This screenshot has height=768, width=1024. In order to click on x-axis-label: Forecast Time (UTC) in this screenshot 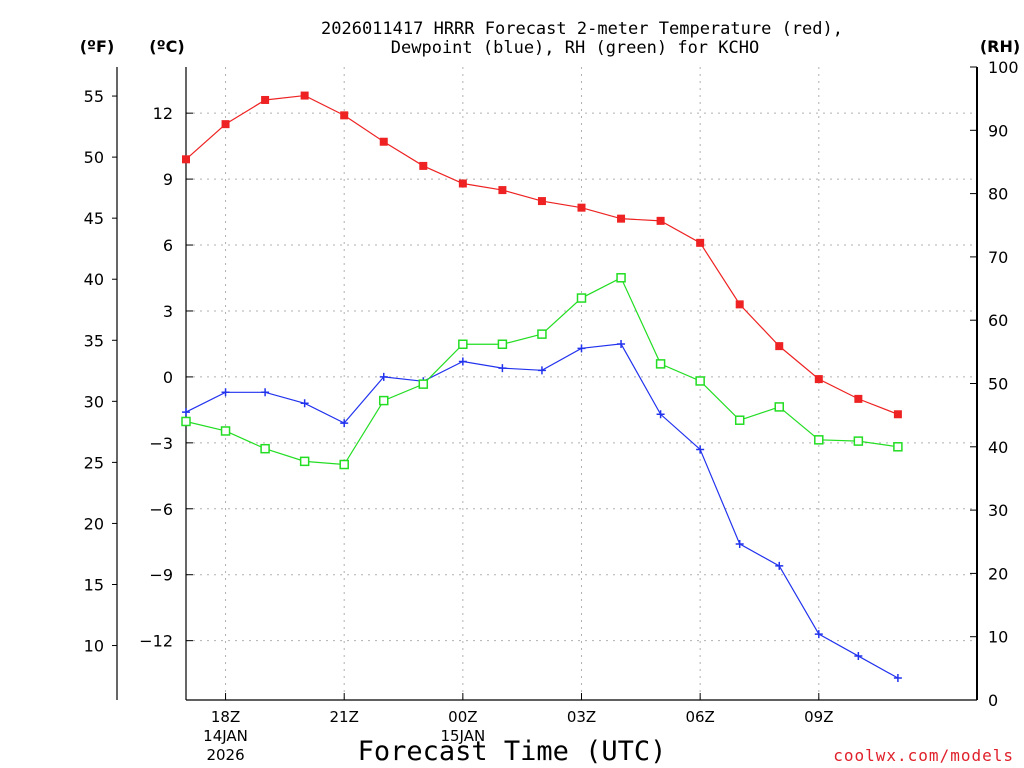, I will do `click(512, 751)`.